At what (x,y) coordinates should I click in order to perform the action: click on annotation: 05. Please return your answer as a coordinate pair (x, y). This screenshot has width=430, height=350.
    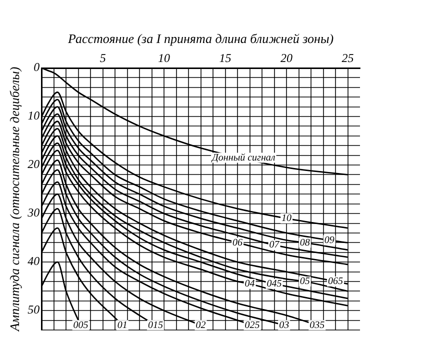
    Looking at the image, I should click on (305, 282).